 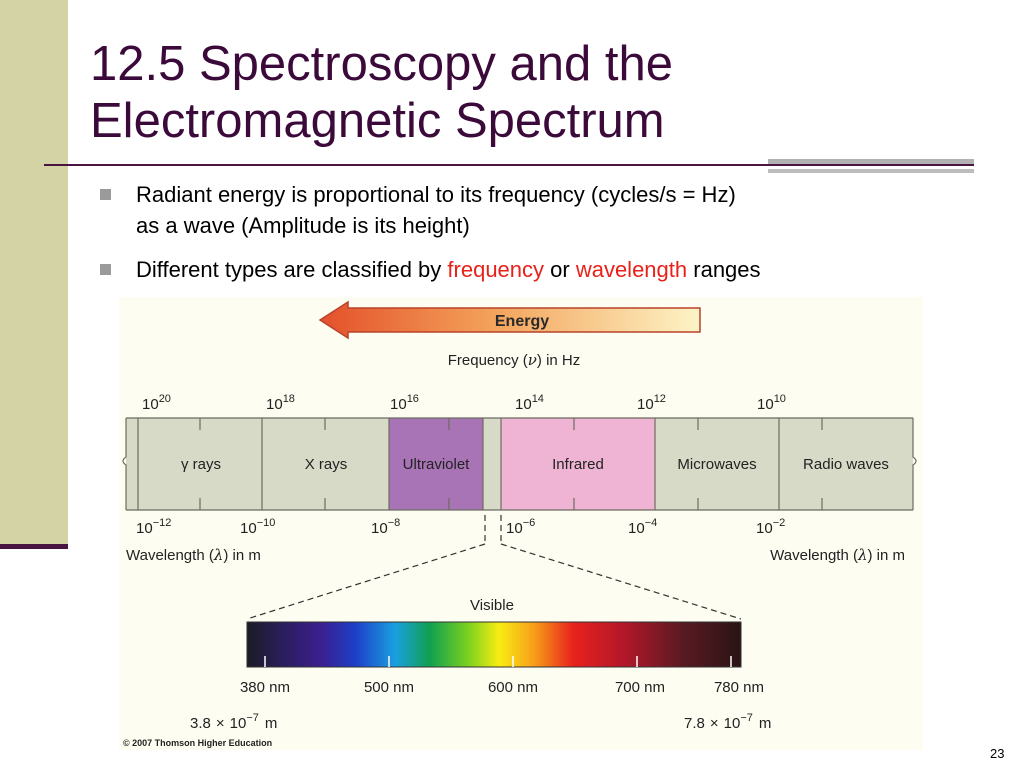 I want to click on left-break-mark, so click(x=124, y=464).